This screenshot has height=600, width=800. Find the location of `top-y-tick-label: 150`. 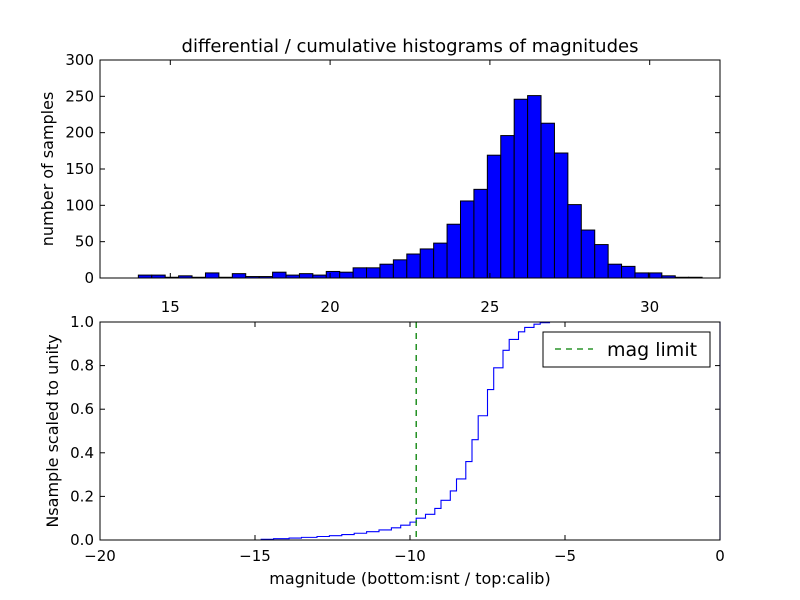

top-y-tick-label: 150 is located at coordinates (79, 169).